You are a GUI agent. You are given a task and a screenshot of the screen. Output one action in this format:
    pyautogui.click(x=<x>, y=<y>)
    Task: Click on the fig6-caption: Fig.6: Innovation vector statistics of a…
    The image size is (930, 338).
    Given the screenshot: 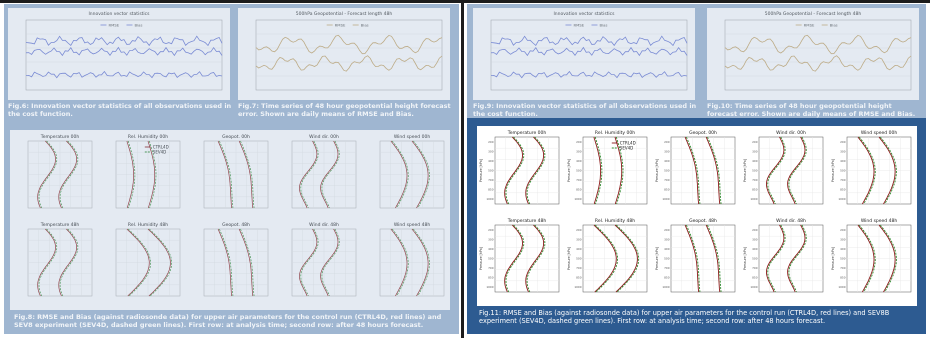 What is the action you would take?
    pyautogui.click(x=120, y=110)
    